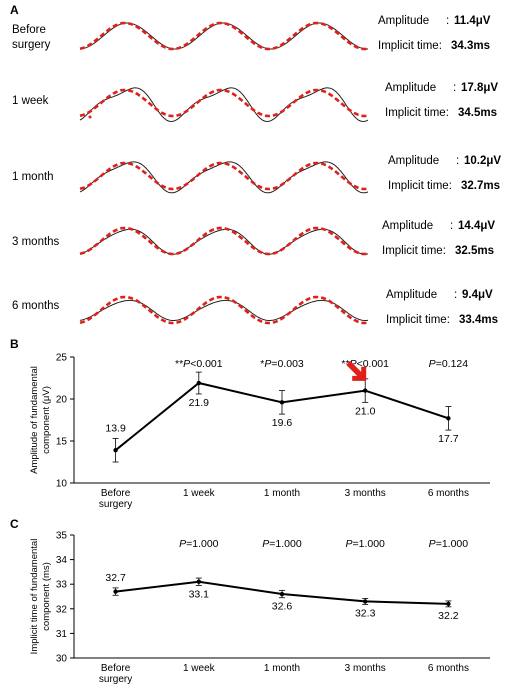 The height and width of the screenshot is (685, 511). I want to click on y-tick-label: 34, so click(62, 560).